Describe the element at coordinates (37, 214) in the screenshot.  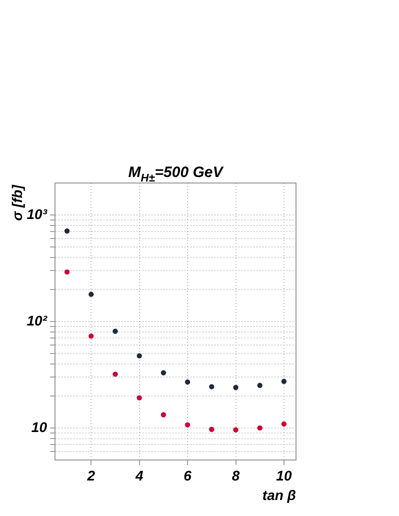
I see `y-tick-label: 10³` at that location.